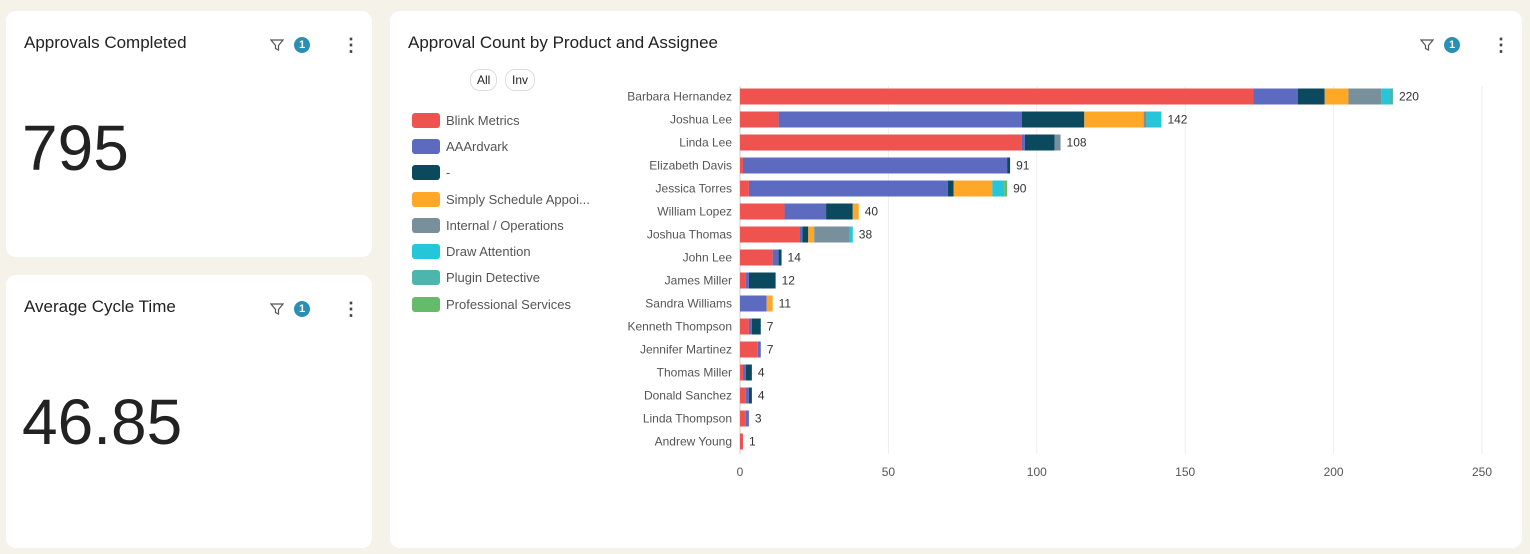 The height and width of the screenshot is (554, 1530). I want to click on card-title: Average Cycle Time, so click(100, 306).